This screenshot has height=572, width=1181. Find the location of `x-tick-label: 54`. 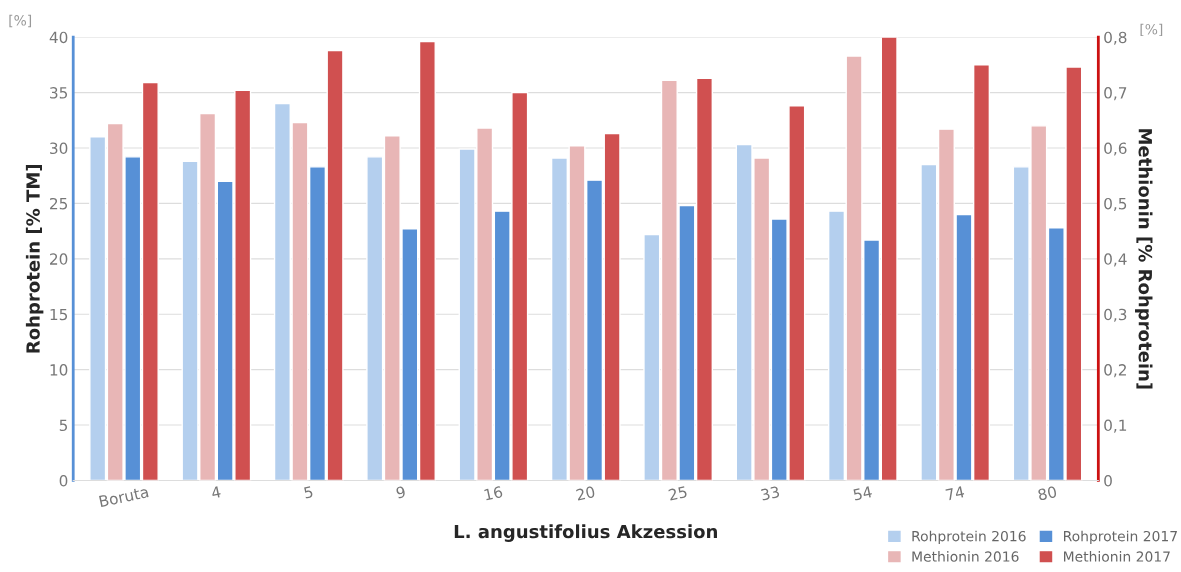

x-tick-label: 54 is located at coordinates (863, 493).